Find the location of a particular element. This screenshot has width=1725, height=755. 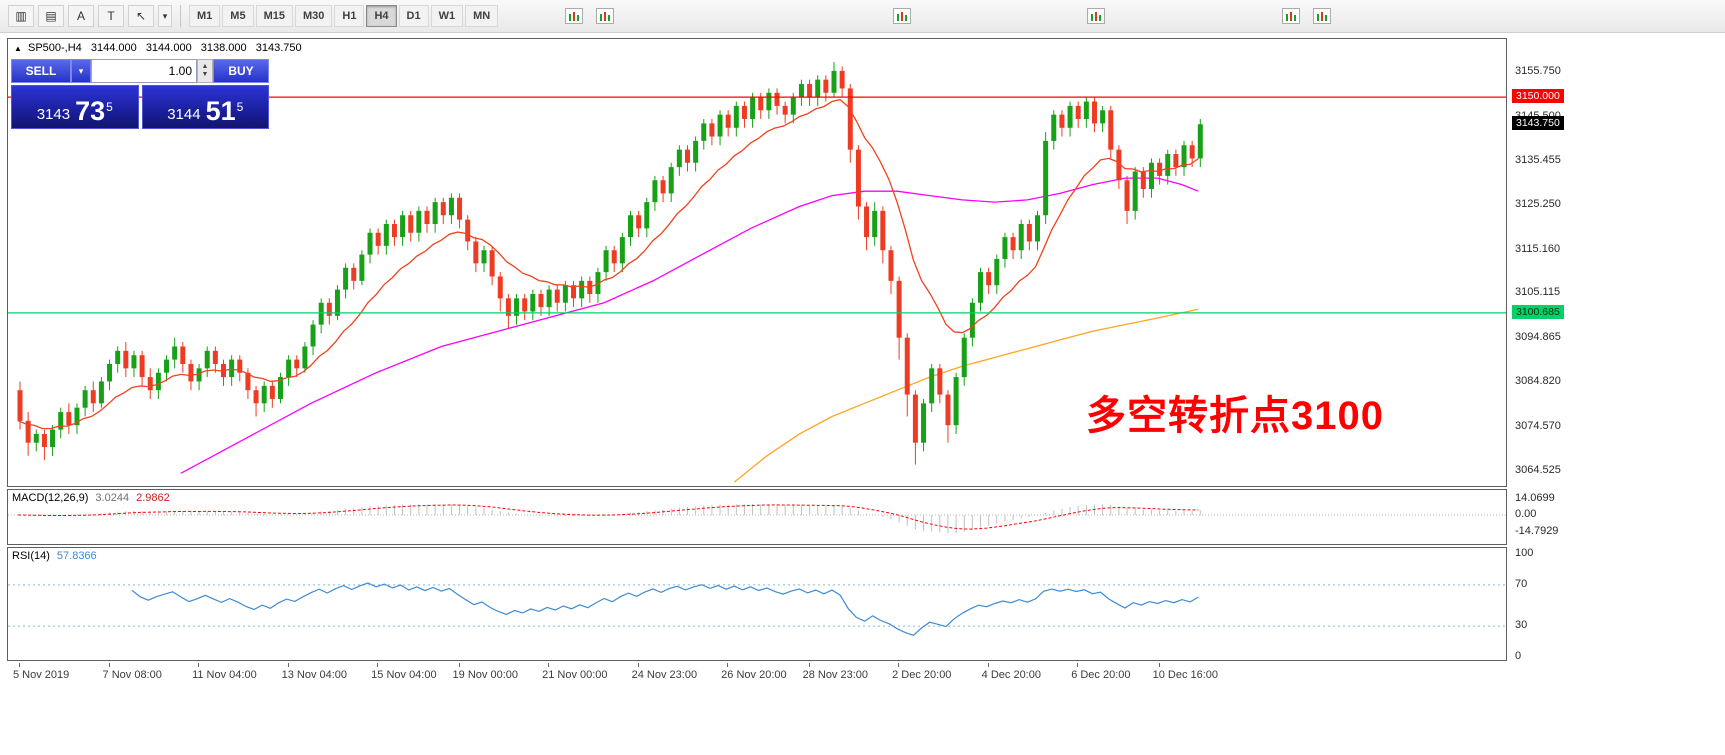

price-axis-label: 3125.250 is located at coordinates (1538, 204).